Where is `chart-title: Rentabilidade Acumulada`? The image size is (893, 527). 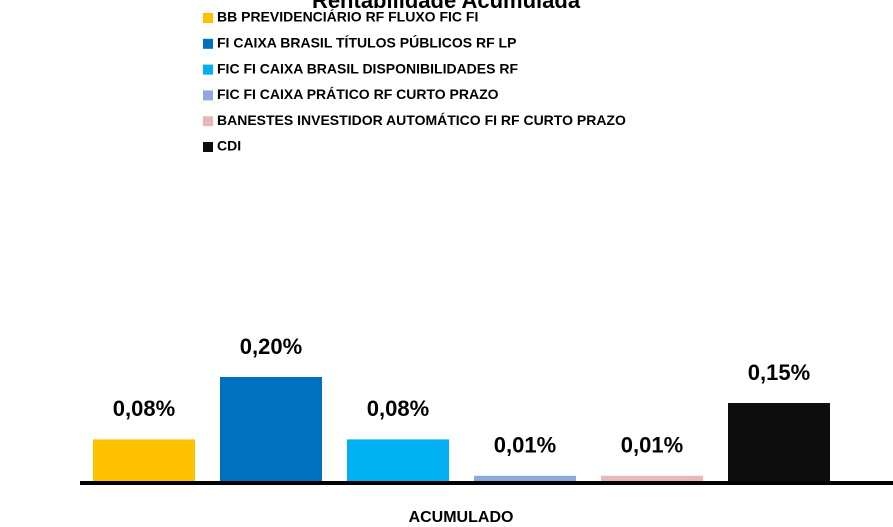 chart-title: Rentabilidade Acumulada is located at coordinates (446, 6).